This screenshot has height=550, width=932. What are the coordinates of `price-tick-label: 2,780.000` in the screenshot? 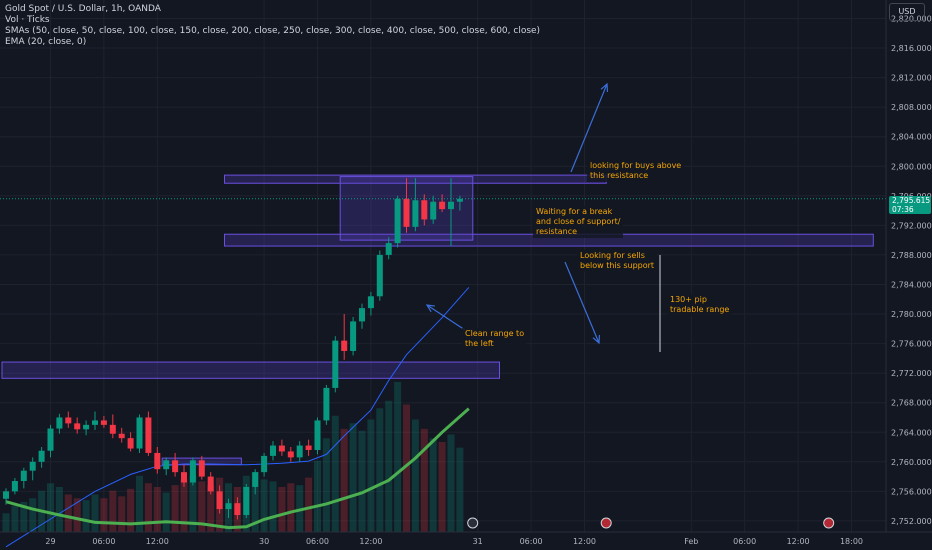 It's located at (911, 314).